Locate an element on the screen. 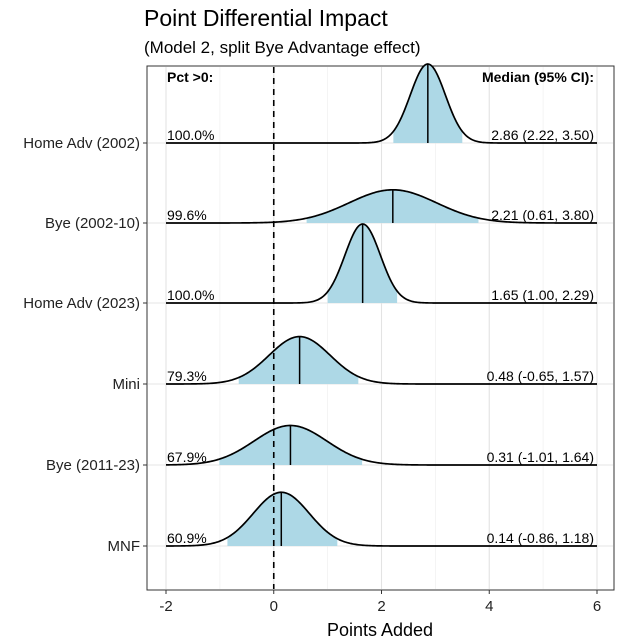  median-label: 0.14 (-0.86, 1.18) is located at coordinates (540, 538).